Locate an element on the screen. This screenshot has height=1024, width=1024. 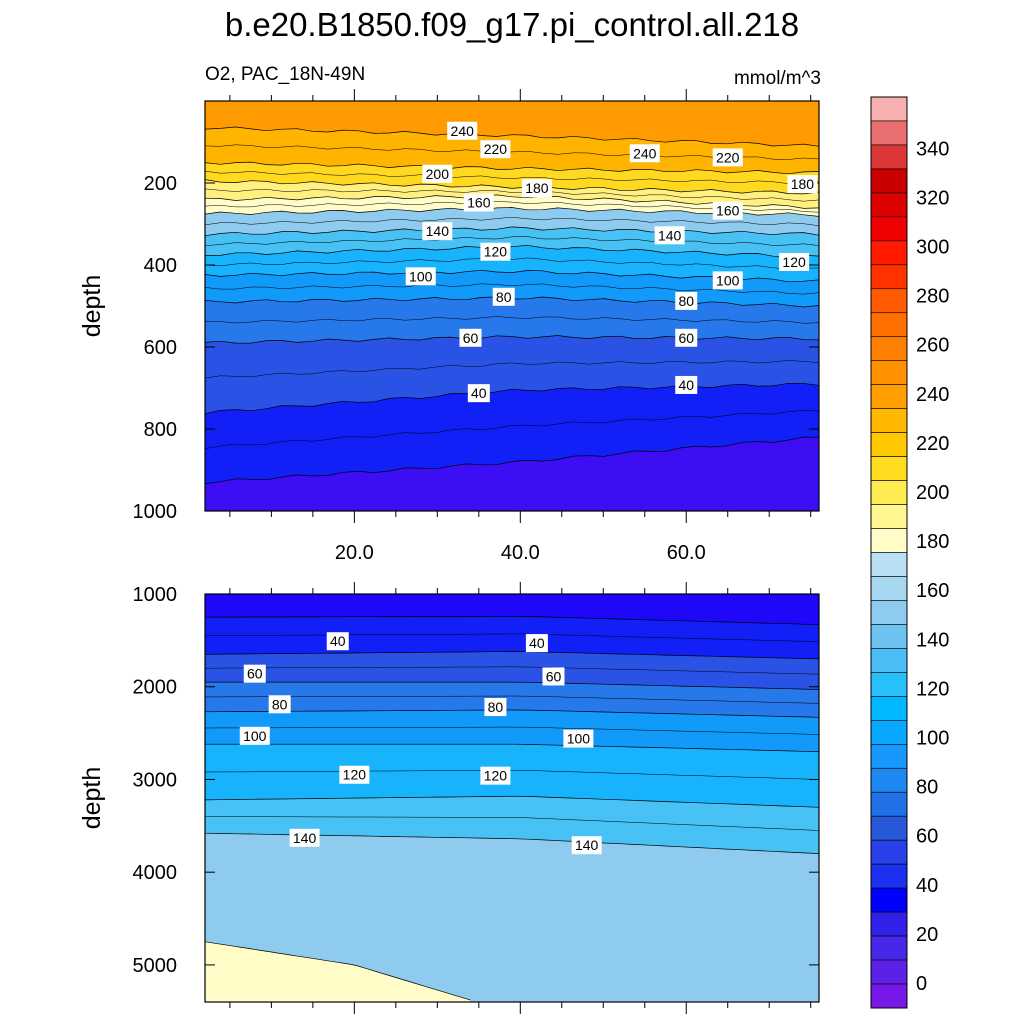
x-tick-label: 40.0 is located at coordinates (520, 553).